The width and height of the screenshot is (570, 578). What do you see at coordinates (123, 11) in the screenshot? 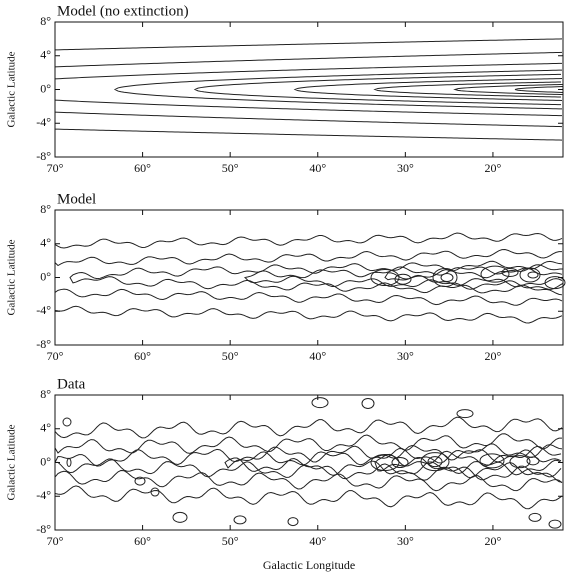
I see `panel-title: Model (no extinction)` at bounding box center [123, 11].